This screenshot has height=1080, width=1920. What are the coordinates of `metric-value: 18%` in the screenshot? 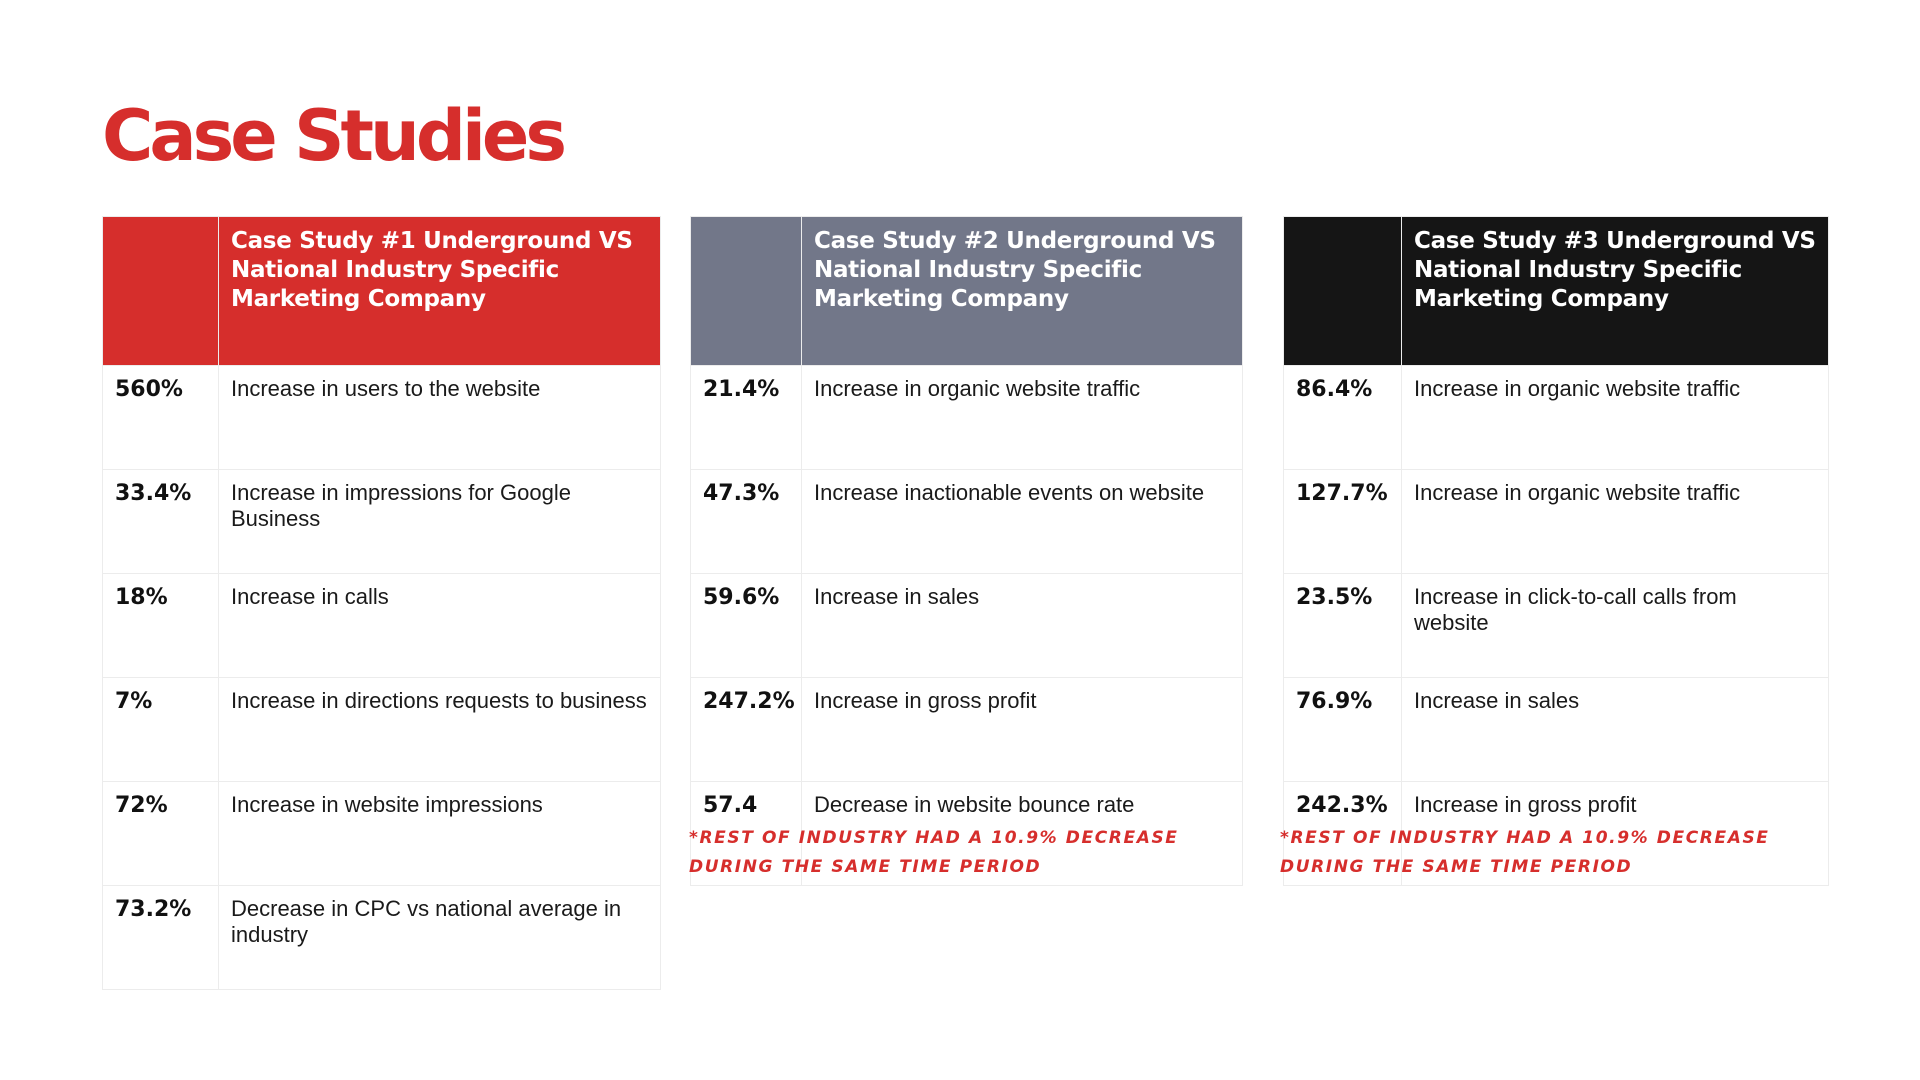 It's located at (160, 625).